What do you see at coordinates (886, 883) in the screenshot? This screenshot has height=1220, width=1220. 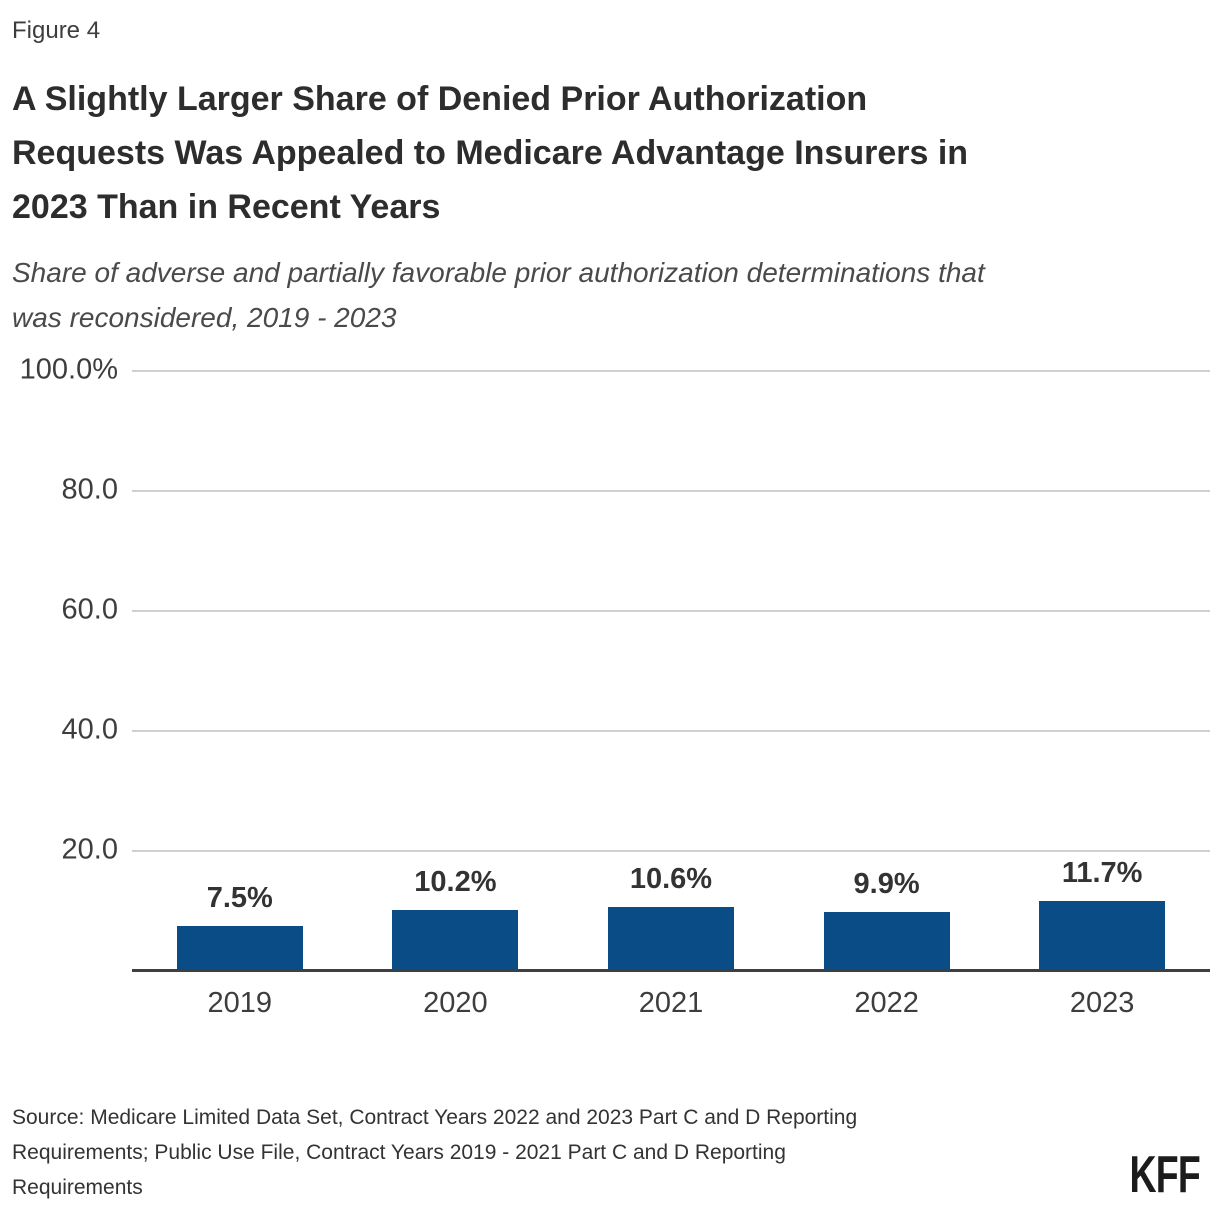 I see `bar-value-label: 9.9%` at bounding box center [886, 883].